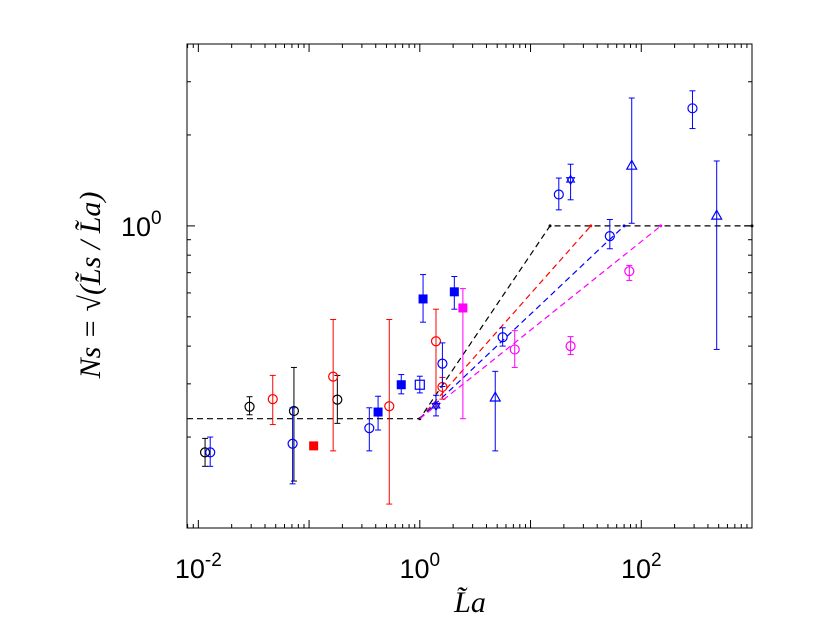 This screenshot has height=623, width=830. I want to click on reference-line-red, so click(505, 322).